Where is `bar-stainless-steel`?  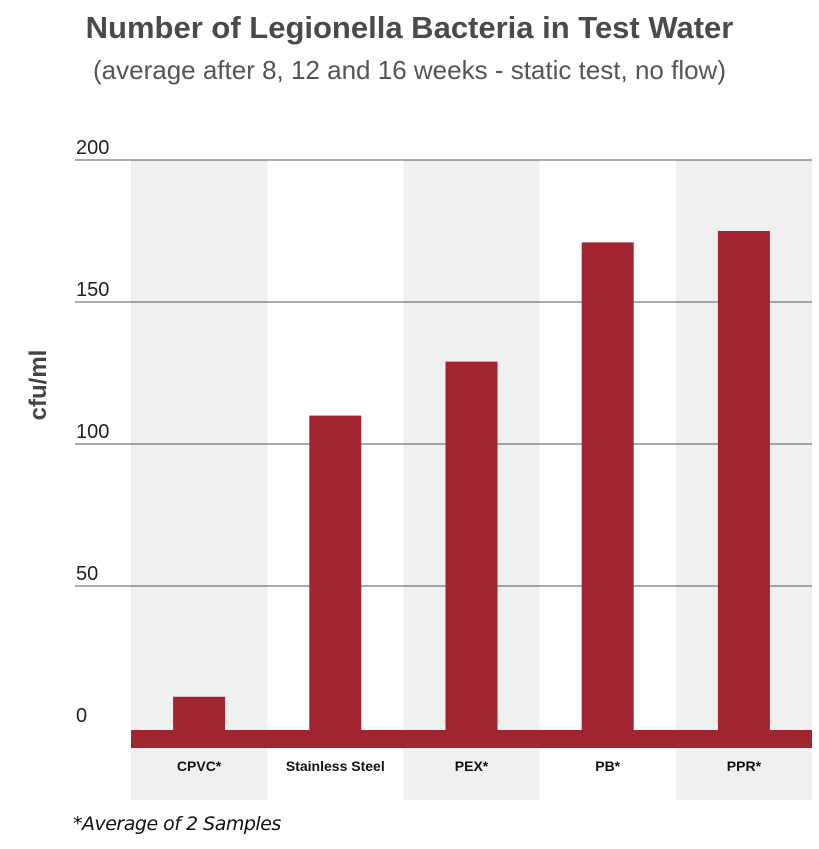
bar-stainless-steel is located at coordinates (335, 573).